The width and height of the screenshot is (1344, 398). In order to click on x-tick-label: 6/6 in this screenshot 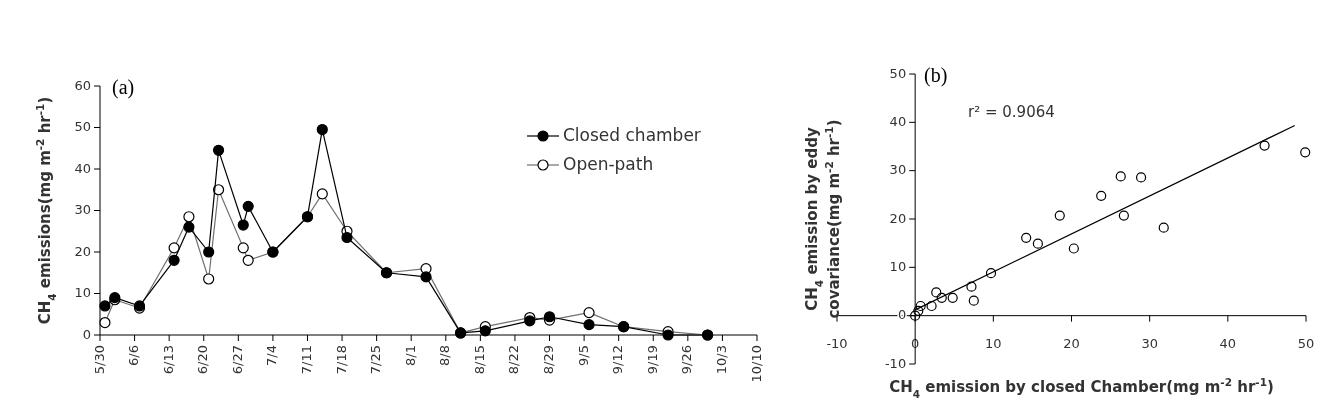, I will do `click(134, 355)`.